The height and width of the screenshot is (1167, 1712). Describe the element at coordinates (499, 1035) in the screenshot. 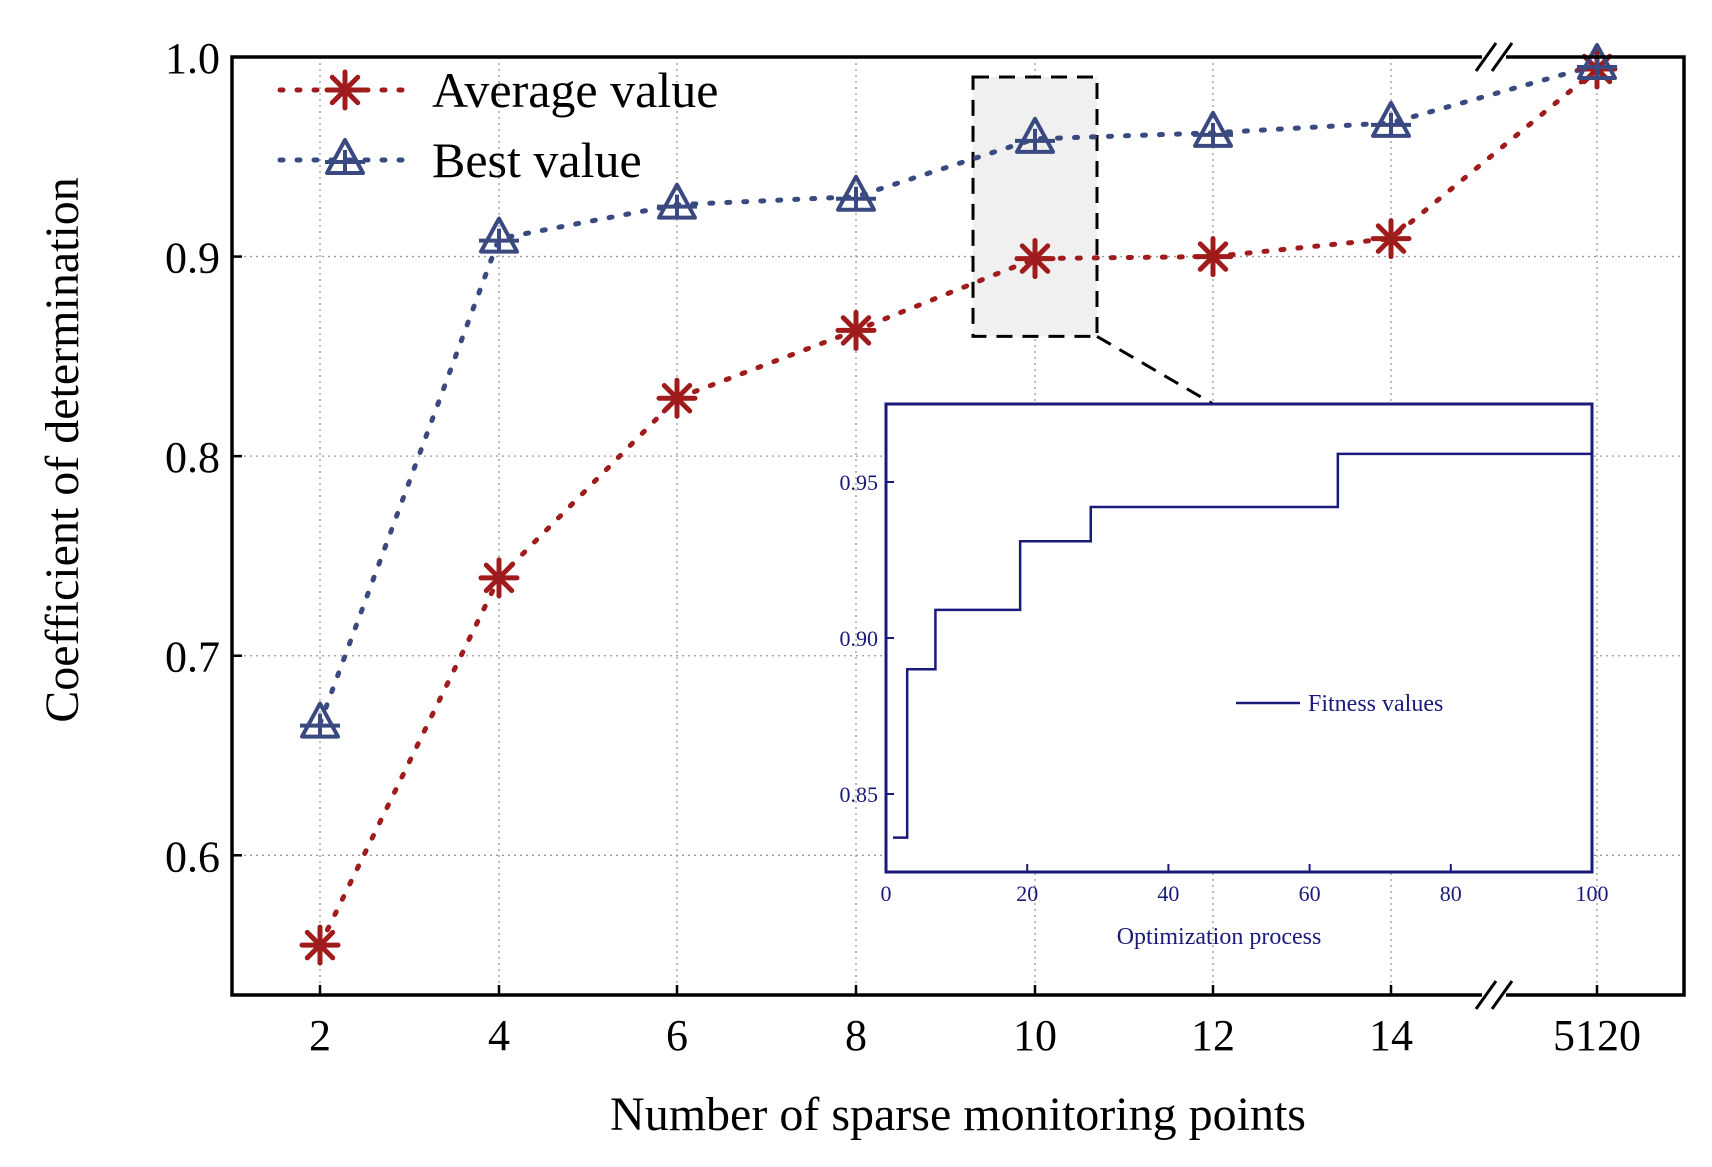

I see `x-tick-label: 4` at that location.